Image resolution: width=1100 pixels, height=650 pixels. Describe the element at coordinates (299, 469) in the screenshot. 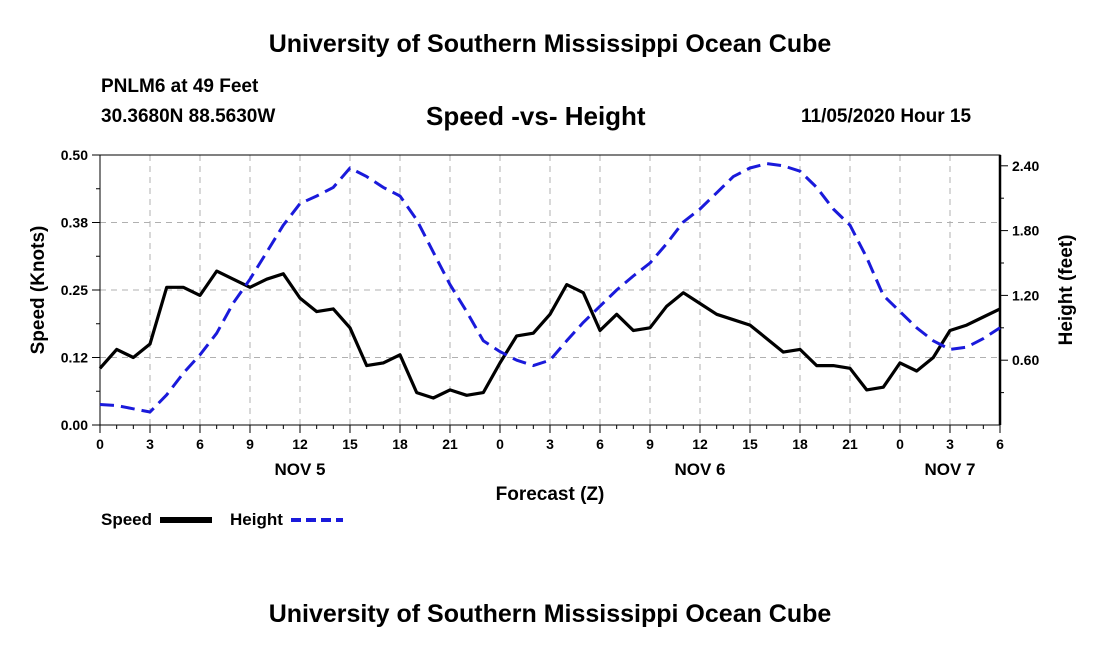

I see `day-label: NOV 5` at that location.